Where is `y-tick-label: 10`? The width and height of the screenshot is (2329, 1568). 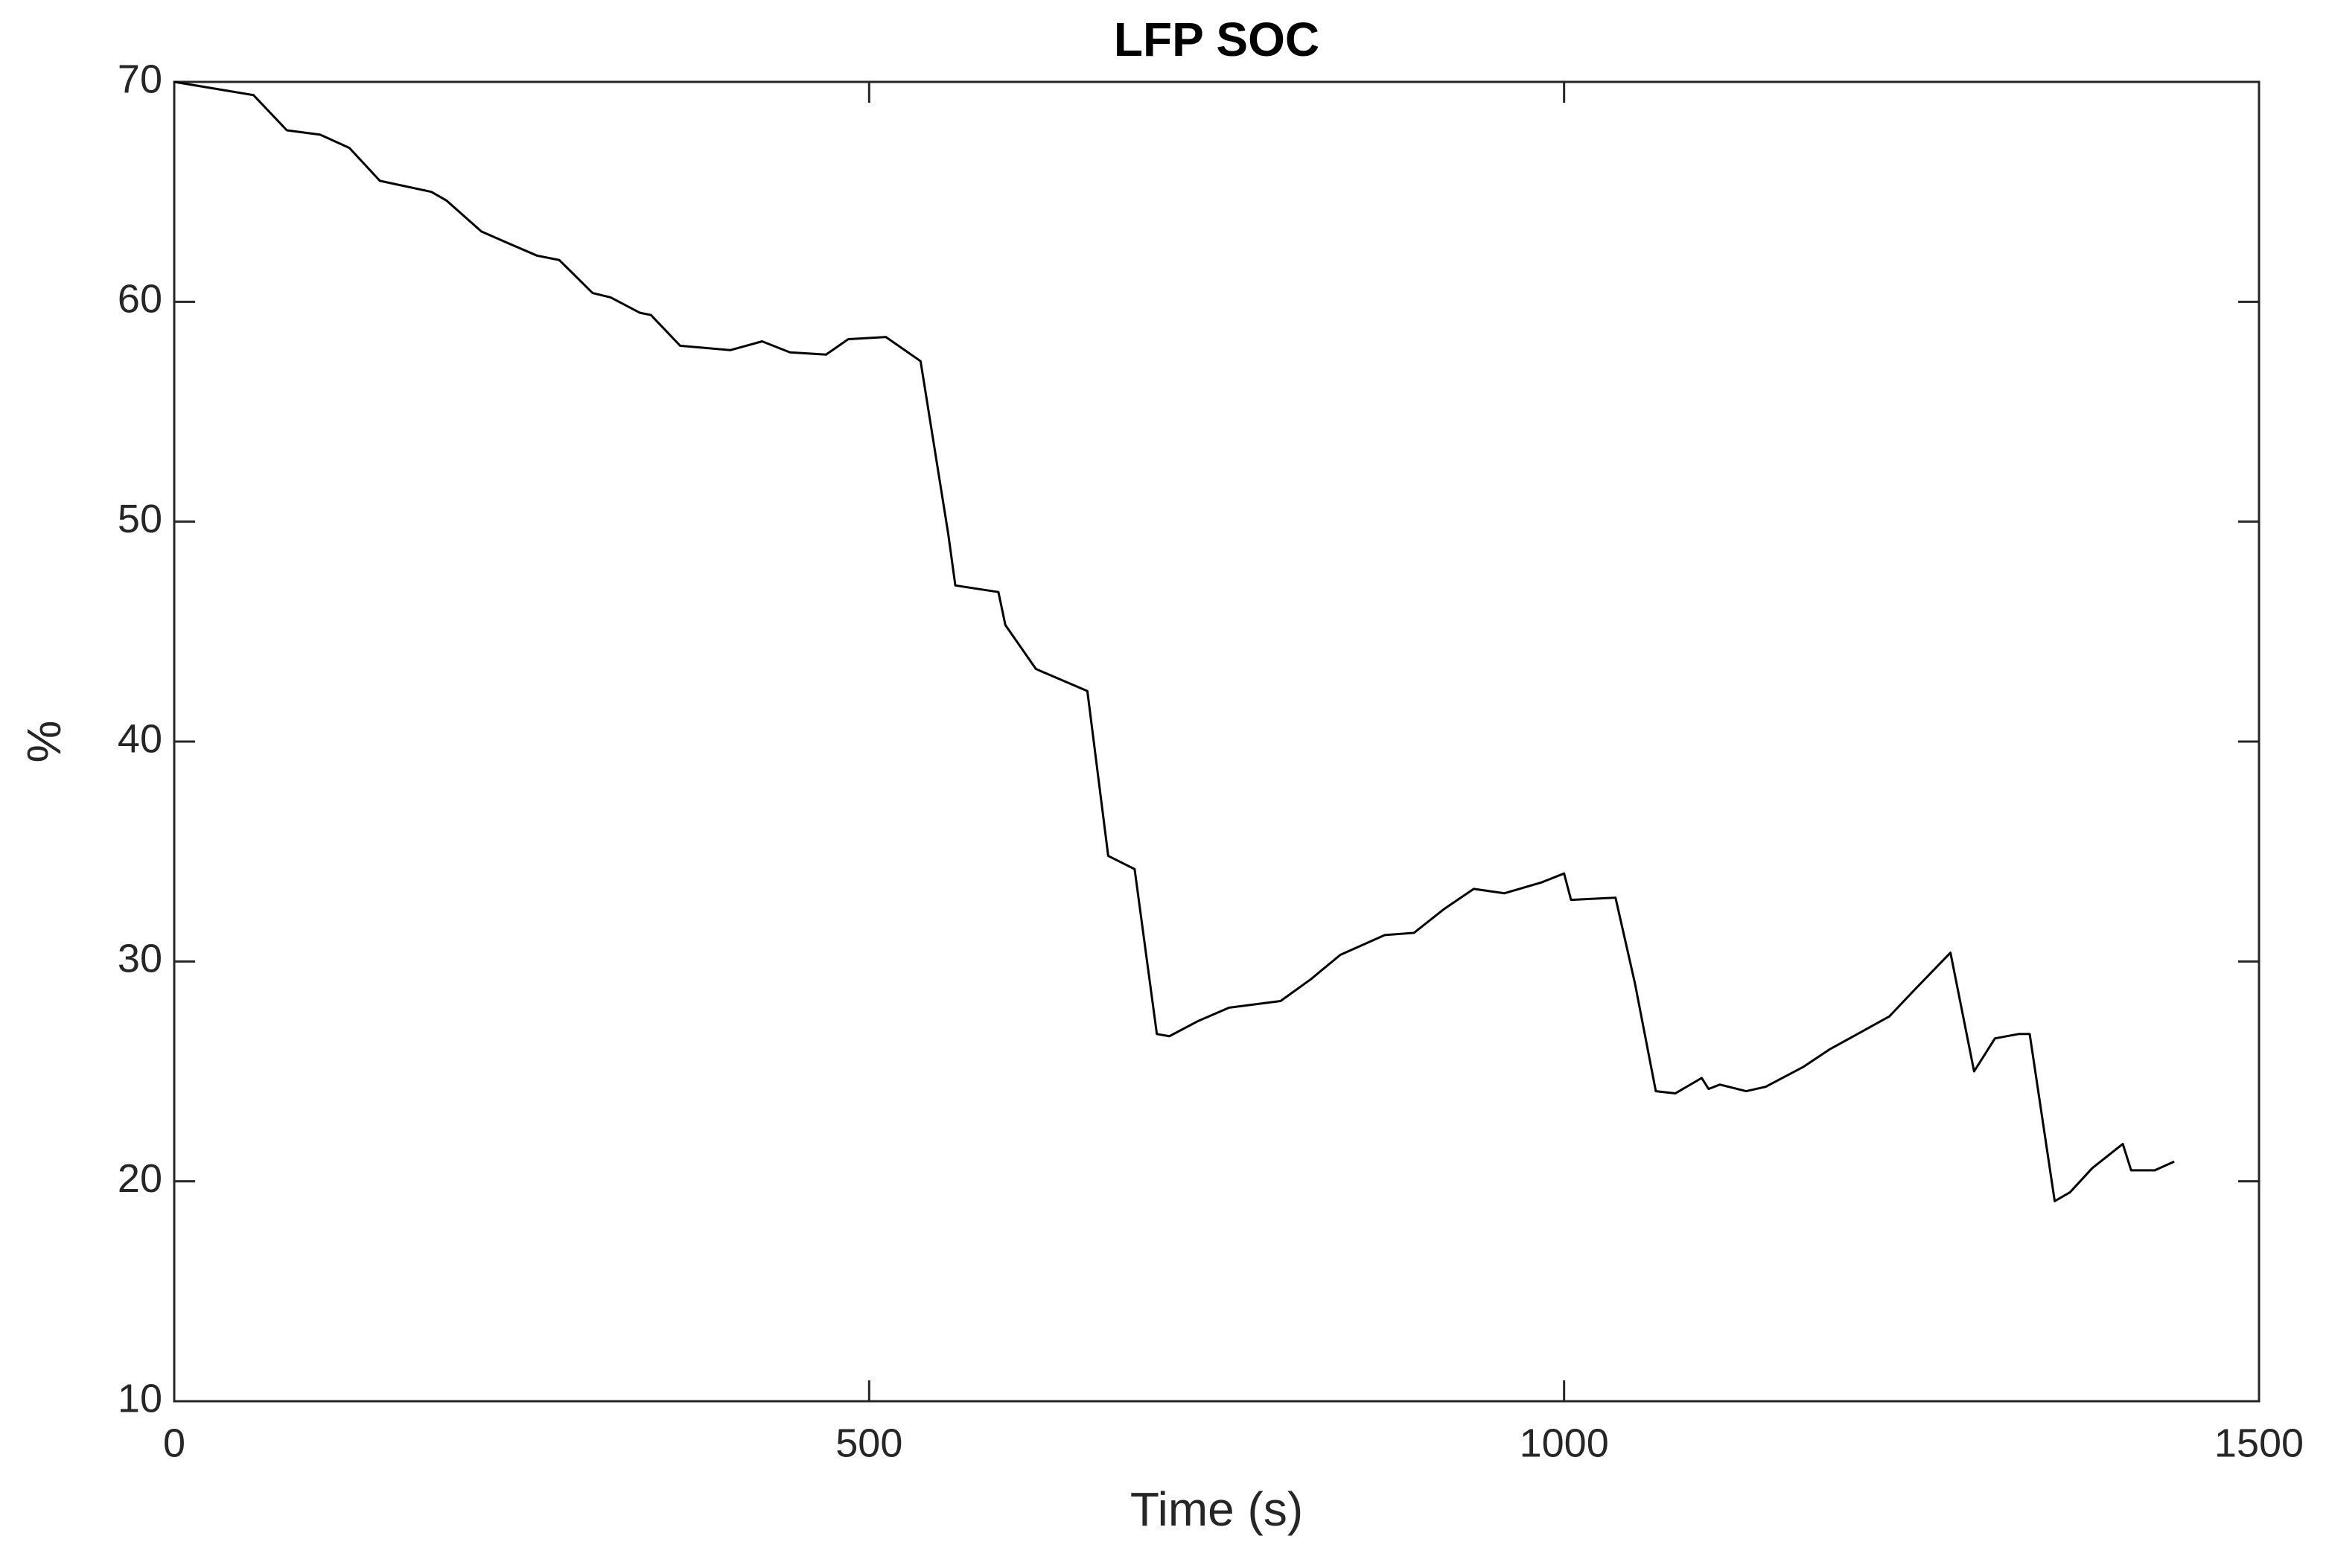
y-tick-label: 10 is located at coordinates (140, 1398).